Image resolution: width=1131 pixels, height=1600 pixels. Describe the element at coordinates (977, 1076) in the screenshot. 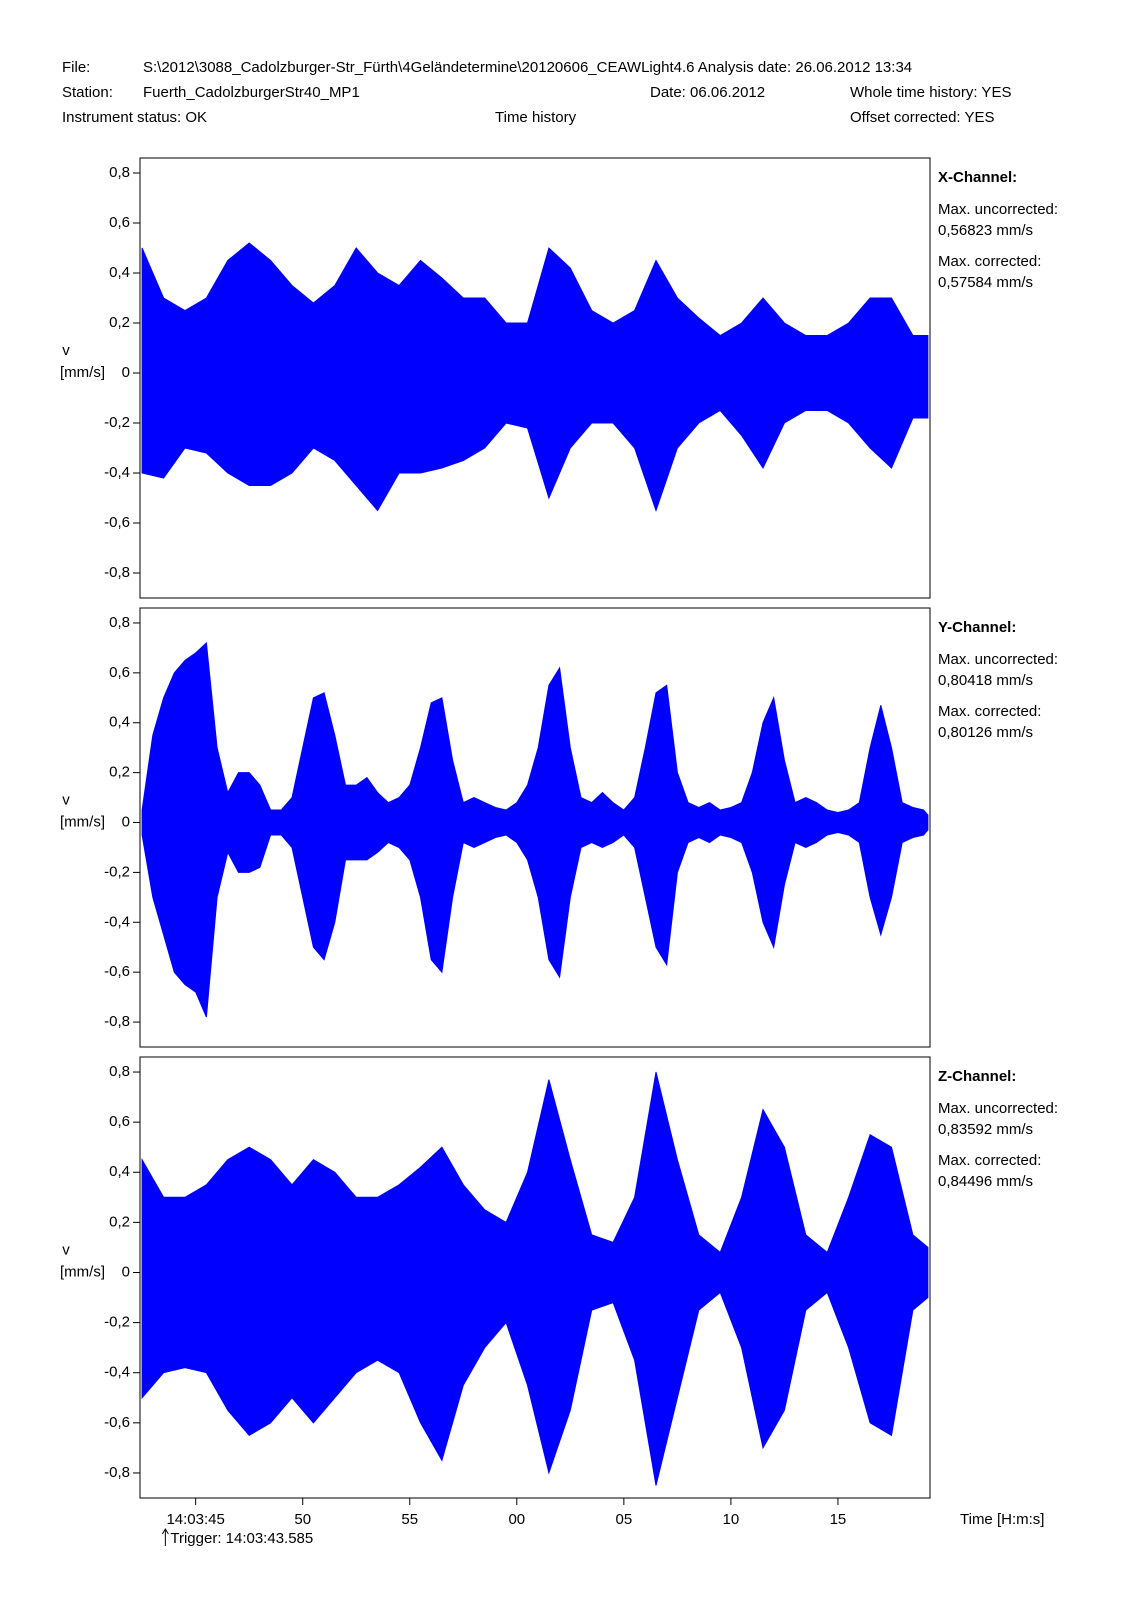

I see `channel-label: Z-Channel:` at that location.